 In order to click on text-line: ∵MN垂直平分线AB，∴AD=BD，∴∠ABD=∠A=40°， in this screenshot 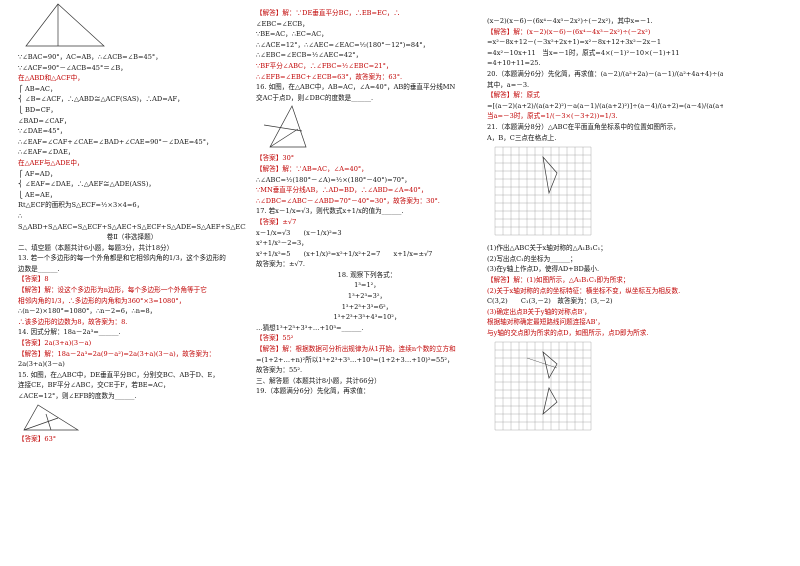, I will do `click(342, 190)`.